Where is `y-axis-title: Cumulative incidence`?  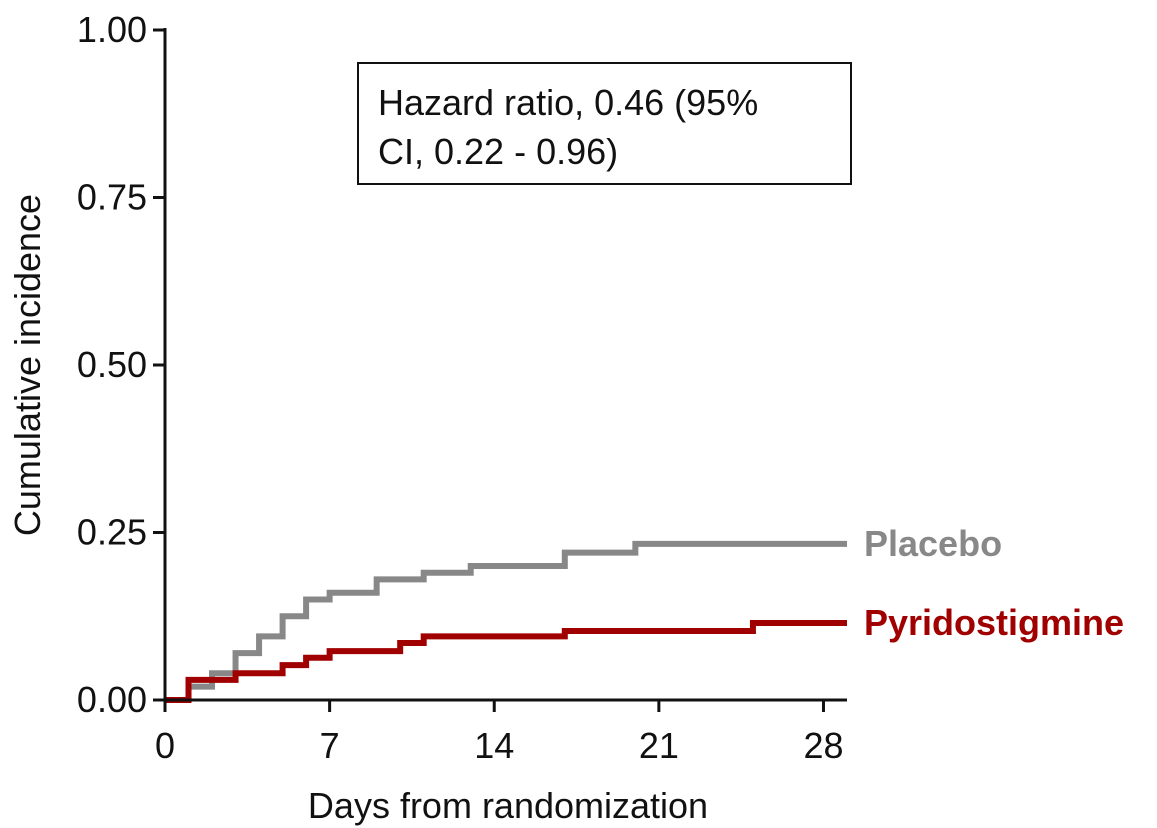 y-axis-title: Cumulative incidence is located at coordinates (27, 365).